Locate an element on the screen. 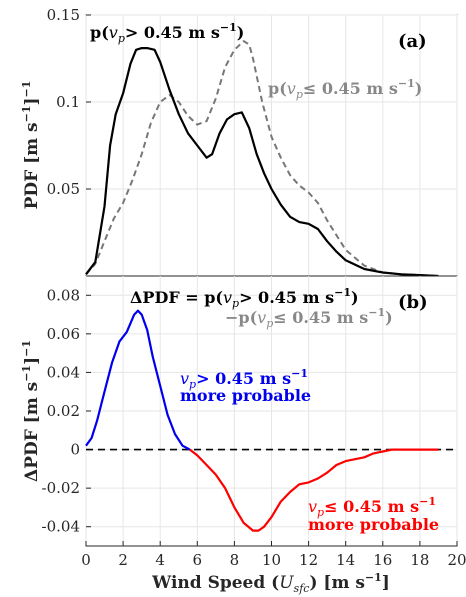  x-tick-label: 2 is located at coordinates (123, 560).